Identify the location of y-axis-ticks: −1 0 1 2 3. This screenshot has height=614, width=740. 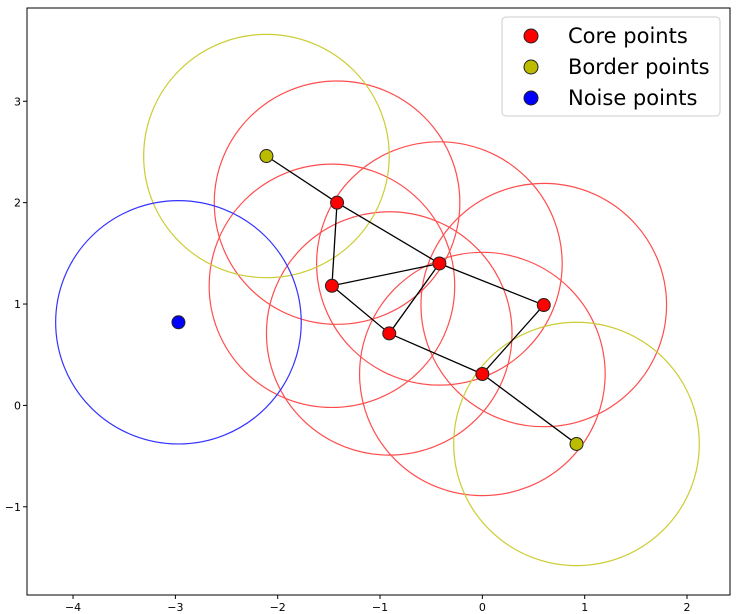
(16, 304).